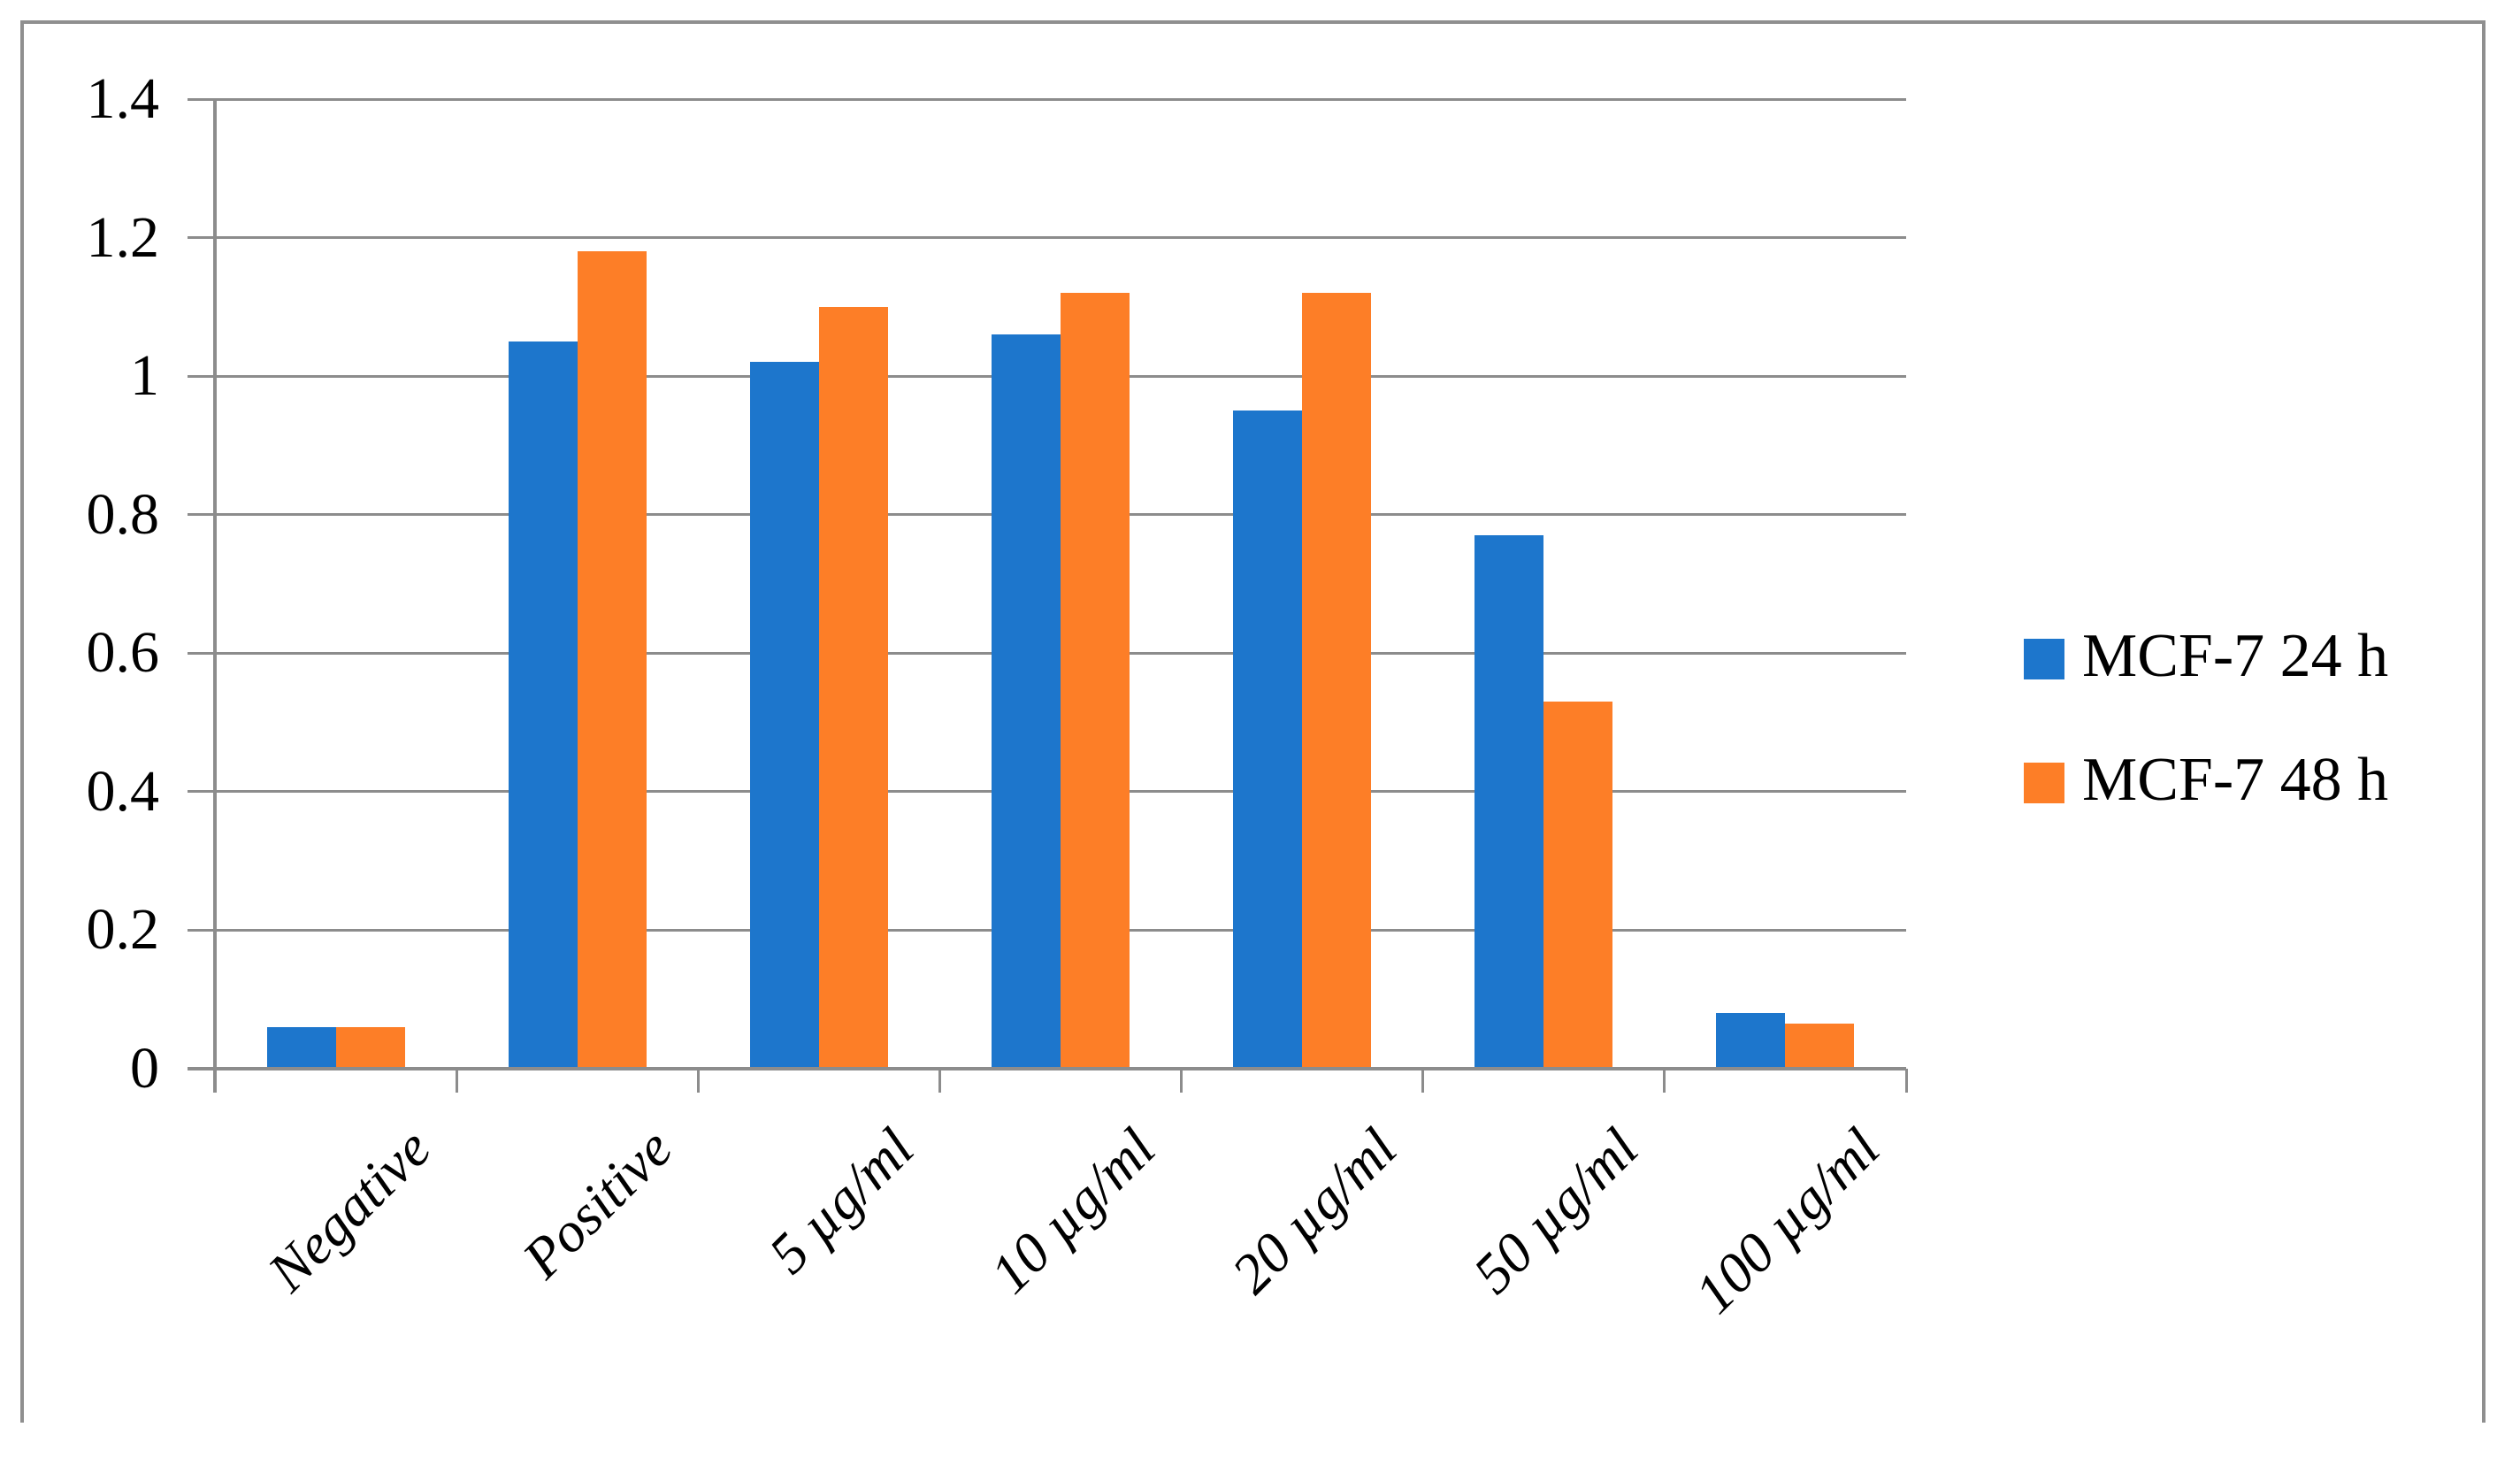 Image resolution: width=2520 pixels, height=1458 pixels. What do you see at coordinates (2235, 780) in the screenshot?
I see `legend-label-mcf7-48h: MCF-7 48 h` at bounding box center [2235, 780].